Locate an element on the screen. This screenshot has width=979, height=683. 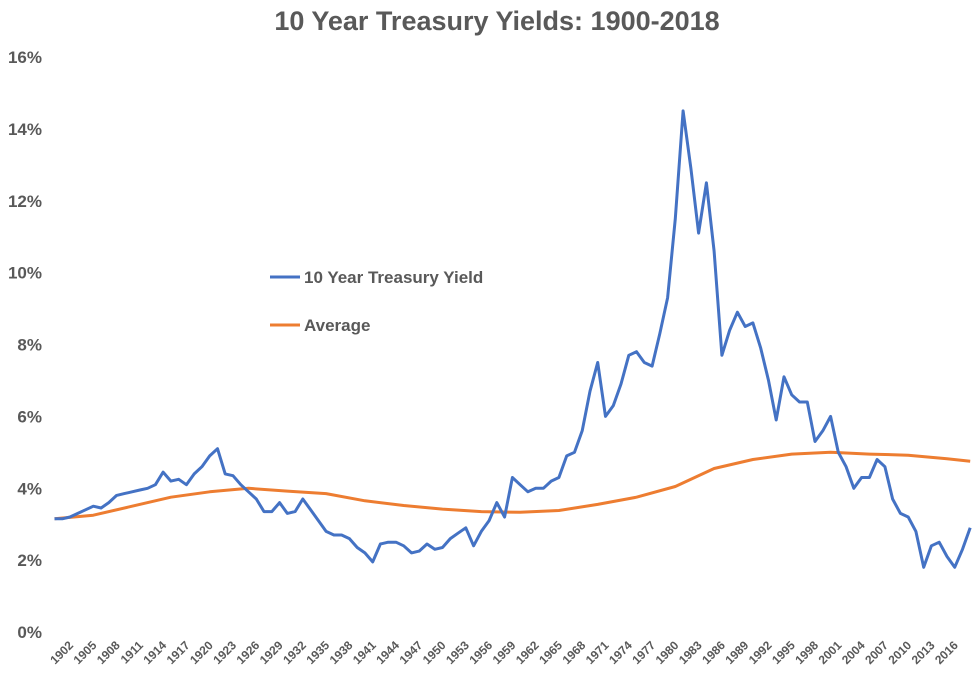
x-tick-label: 1992 is located at coordinates (760, 652).